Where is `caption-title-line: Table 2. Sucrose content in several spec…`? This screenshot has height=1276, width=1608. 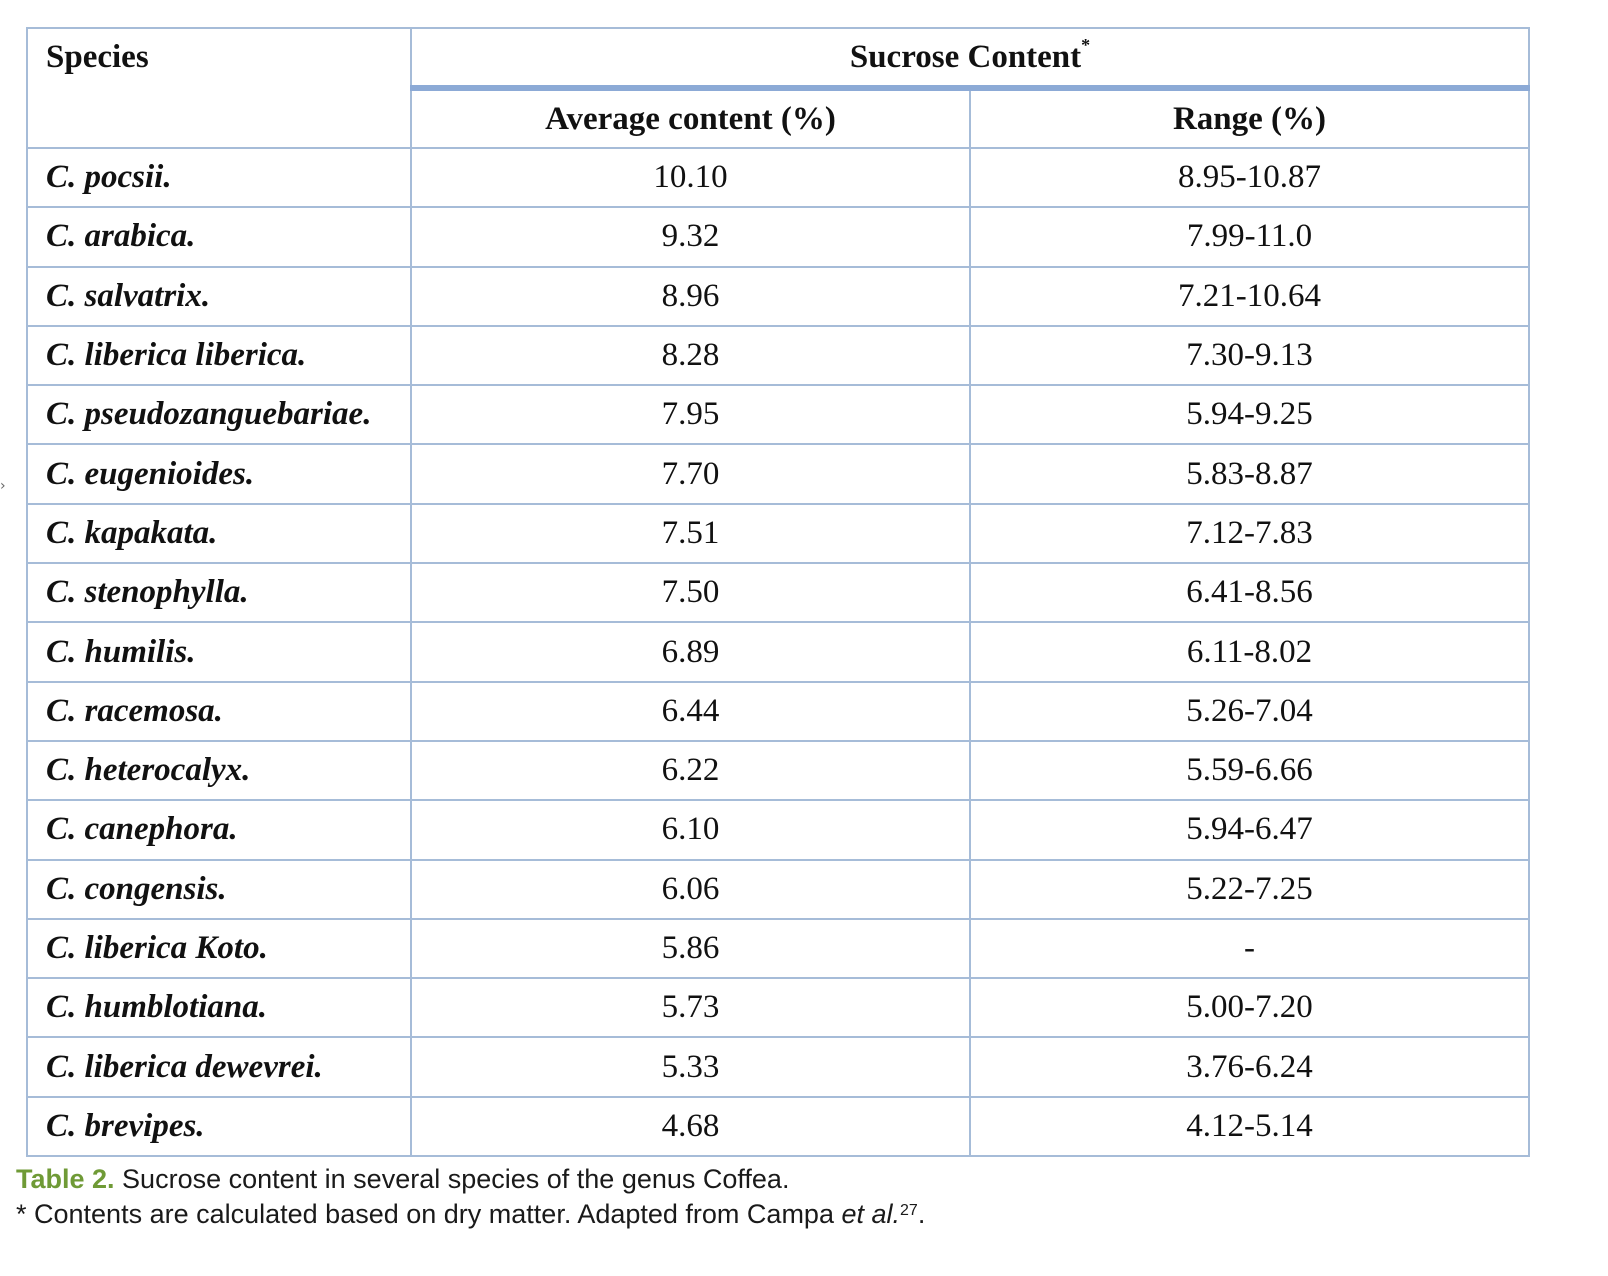 caption-title-line: Table 2. Sucrose content in several spec… is located at coordinates (470, 1179).